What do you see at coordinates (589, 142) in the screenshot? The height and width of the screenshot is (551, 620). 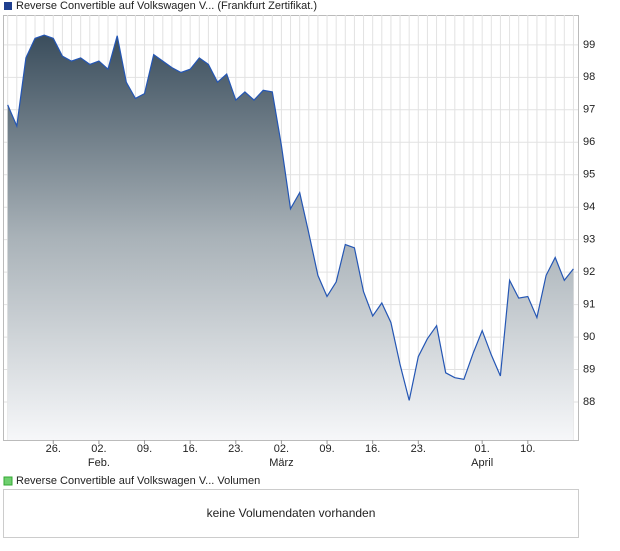 I see `y-tick-label: 96` at bounding box center [589, 142].